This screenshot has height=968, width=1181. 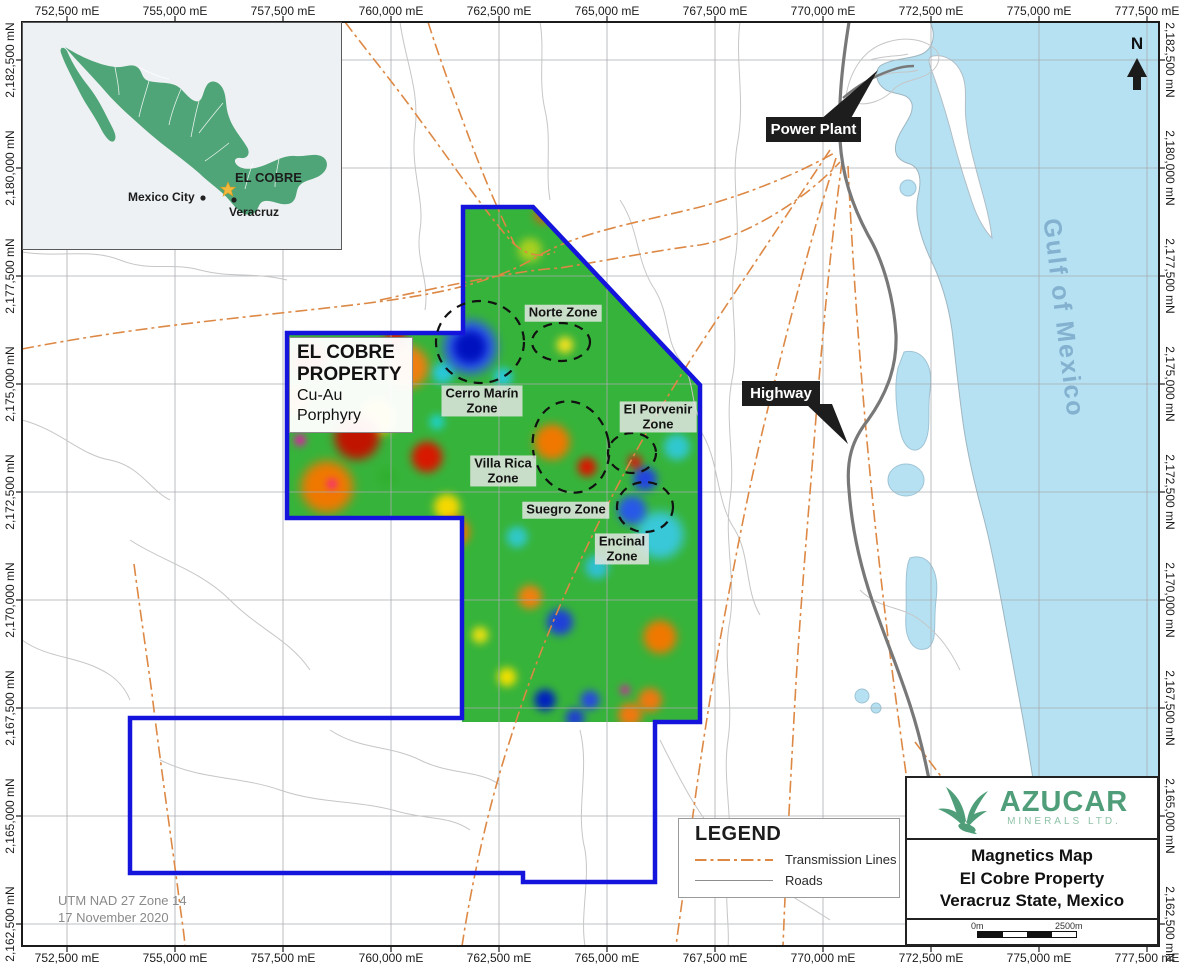 I want to click on company-name: AZUCAR, so click(x=1064, y=801).